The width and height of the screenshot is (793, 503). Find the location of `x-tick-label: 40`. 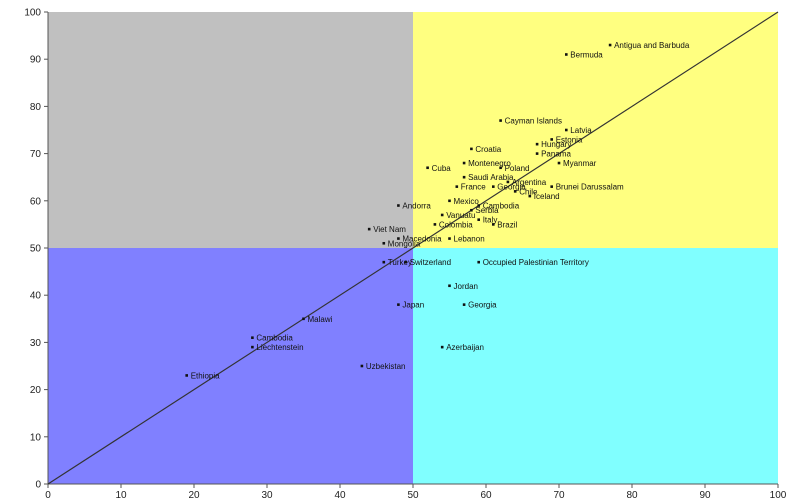

x-tick-label: 40 is located at coordinates (340, 495).